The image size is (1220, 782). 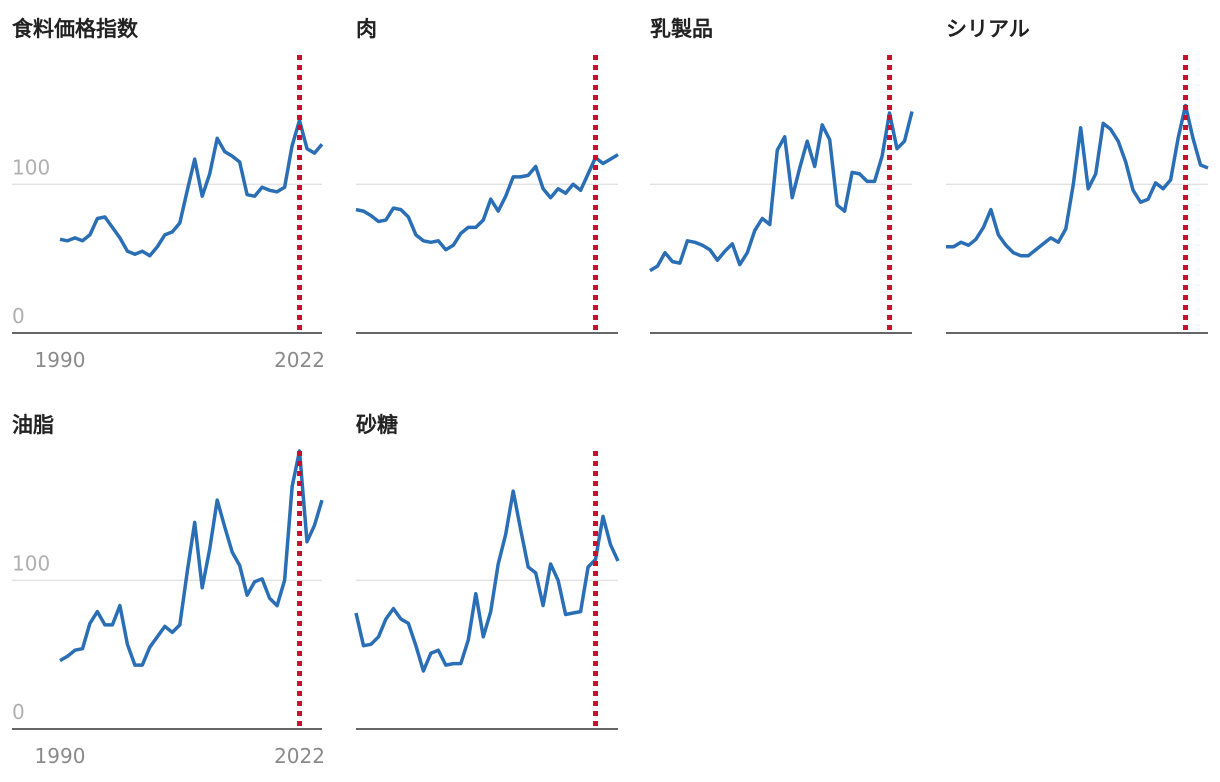 What do you see at coordinates (681, 29) in the screenshot?
I see `panel-title: 乳製品` at bounding box center [681, 29].